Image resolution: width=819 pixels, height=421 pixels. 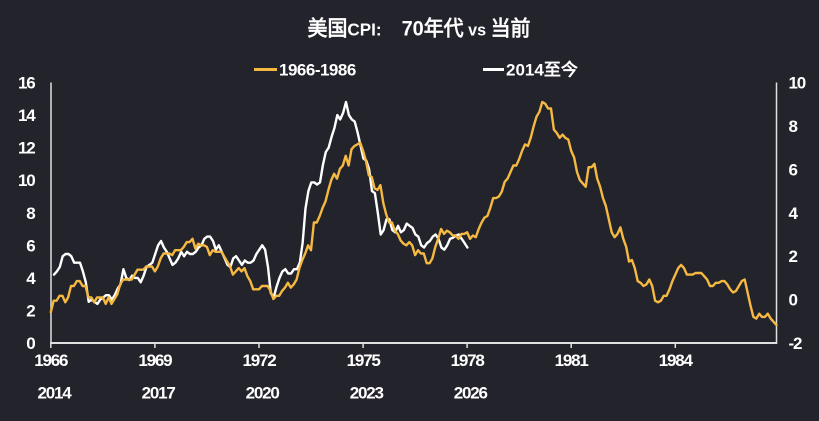 What do you see at coordinates (259, 360) in the screenshot?
I see `svg-text: 1972` at bounding box center [259, 360].